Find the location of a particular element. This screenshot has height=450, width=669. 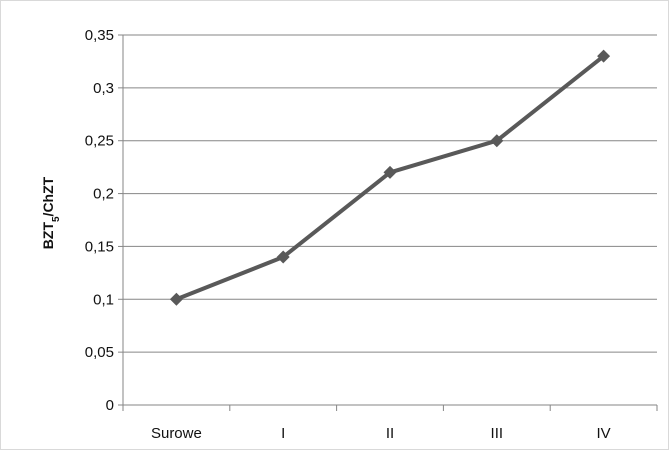

x-tick-label: II is located at coordinates (390, 433).